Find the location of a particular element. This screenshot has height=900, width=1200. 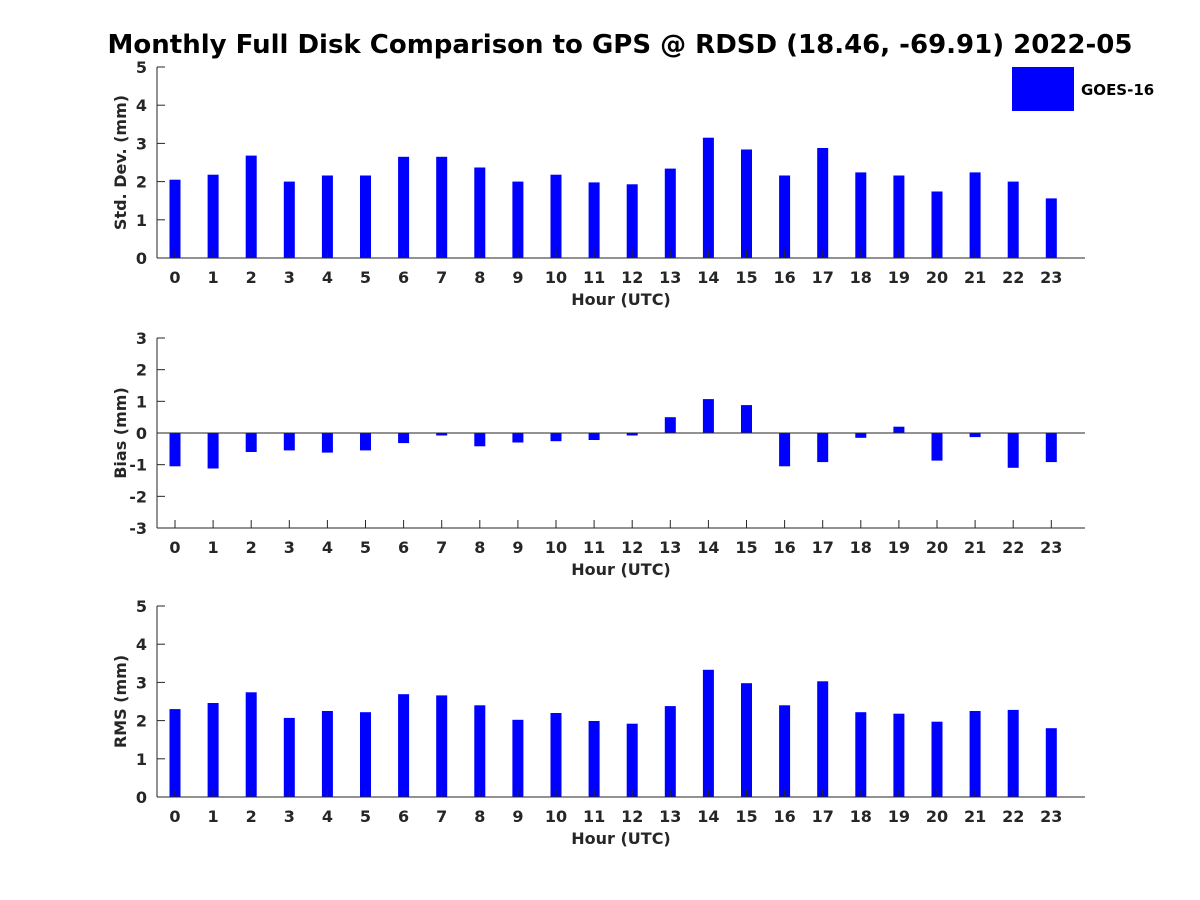

panel-2-xtick-label: 2 is located at coordinates (251, 547).